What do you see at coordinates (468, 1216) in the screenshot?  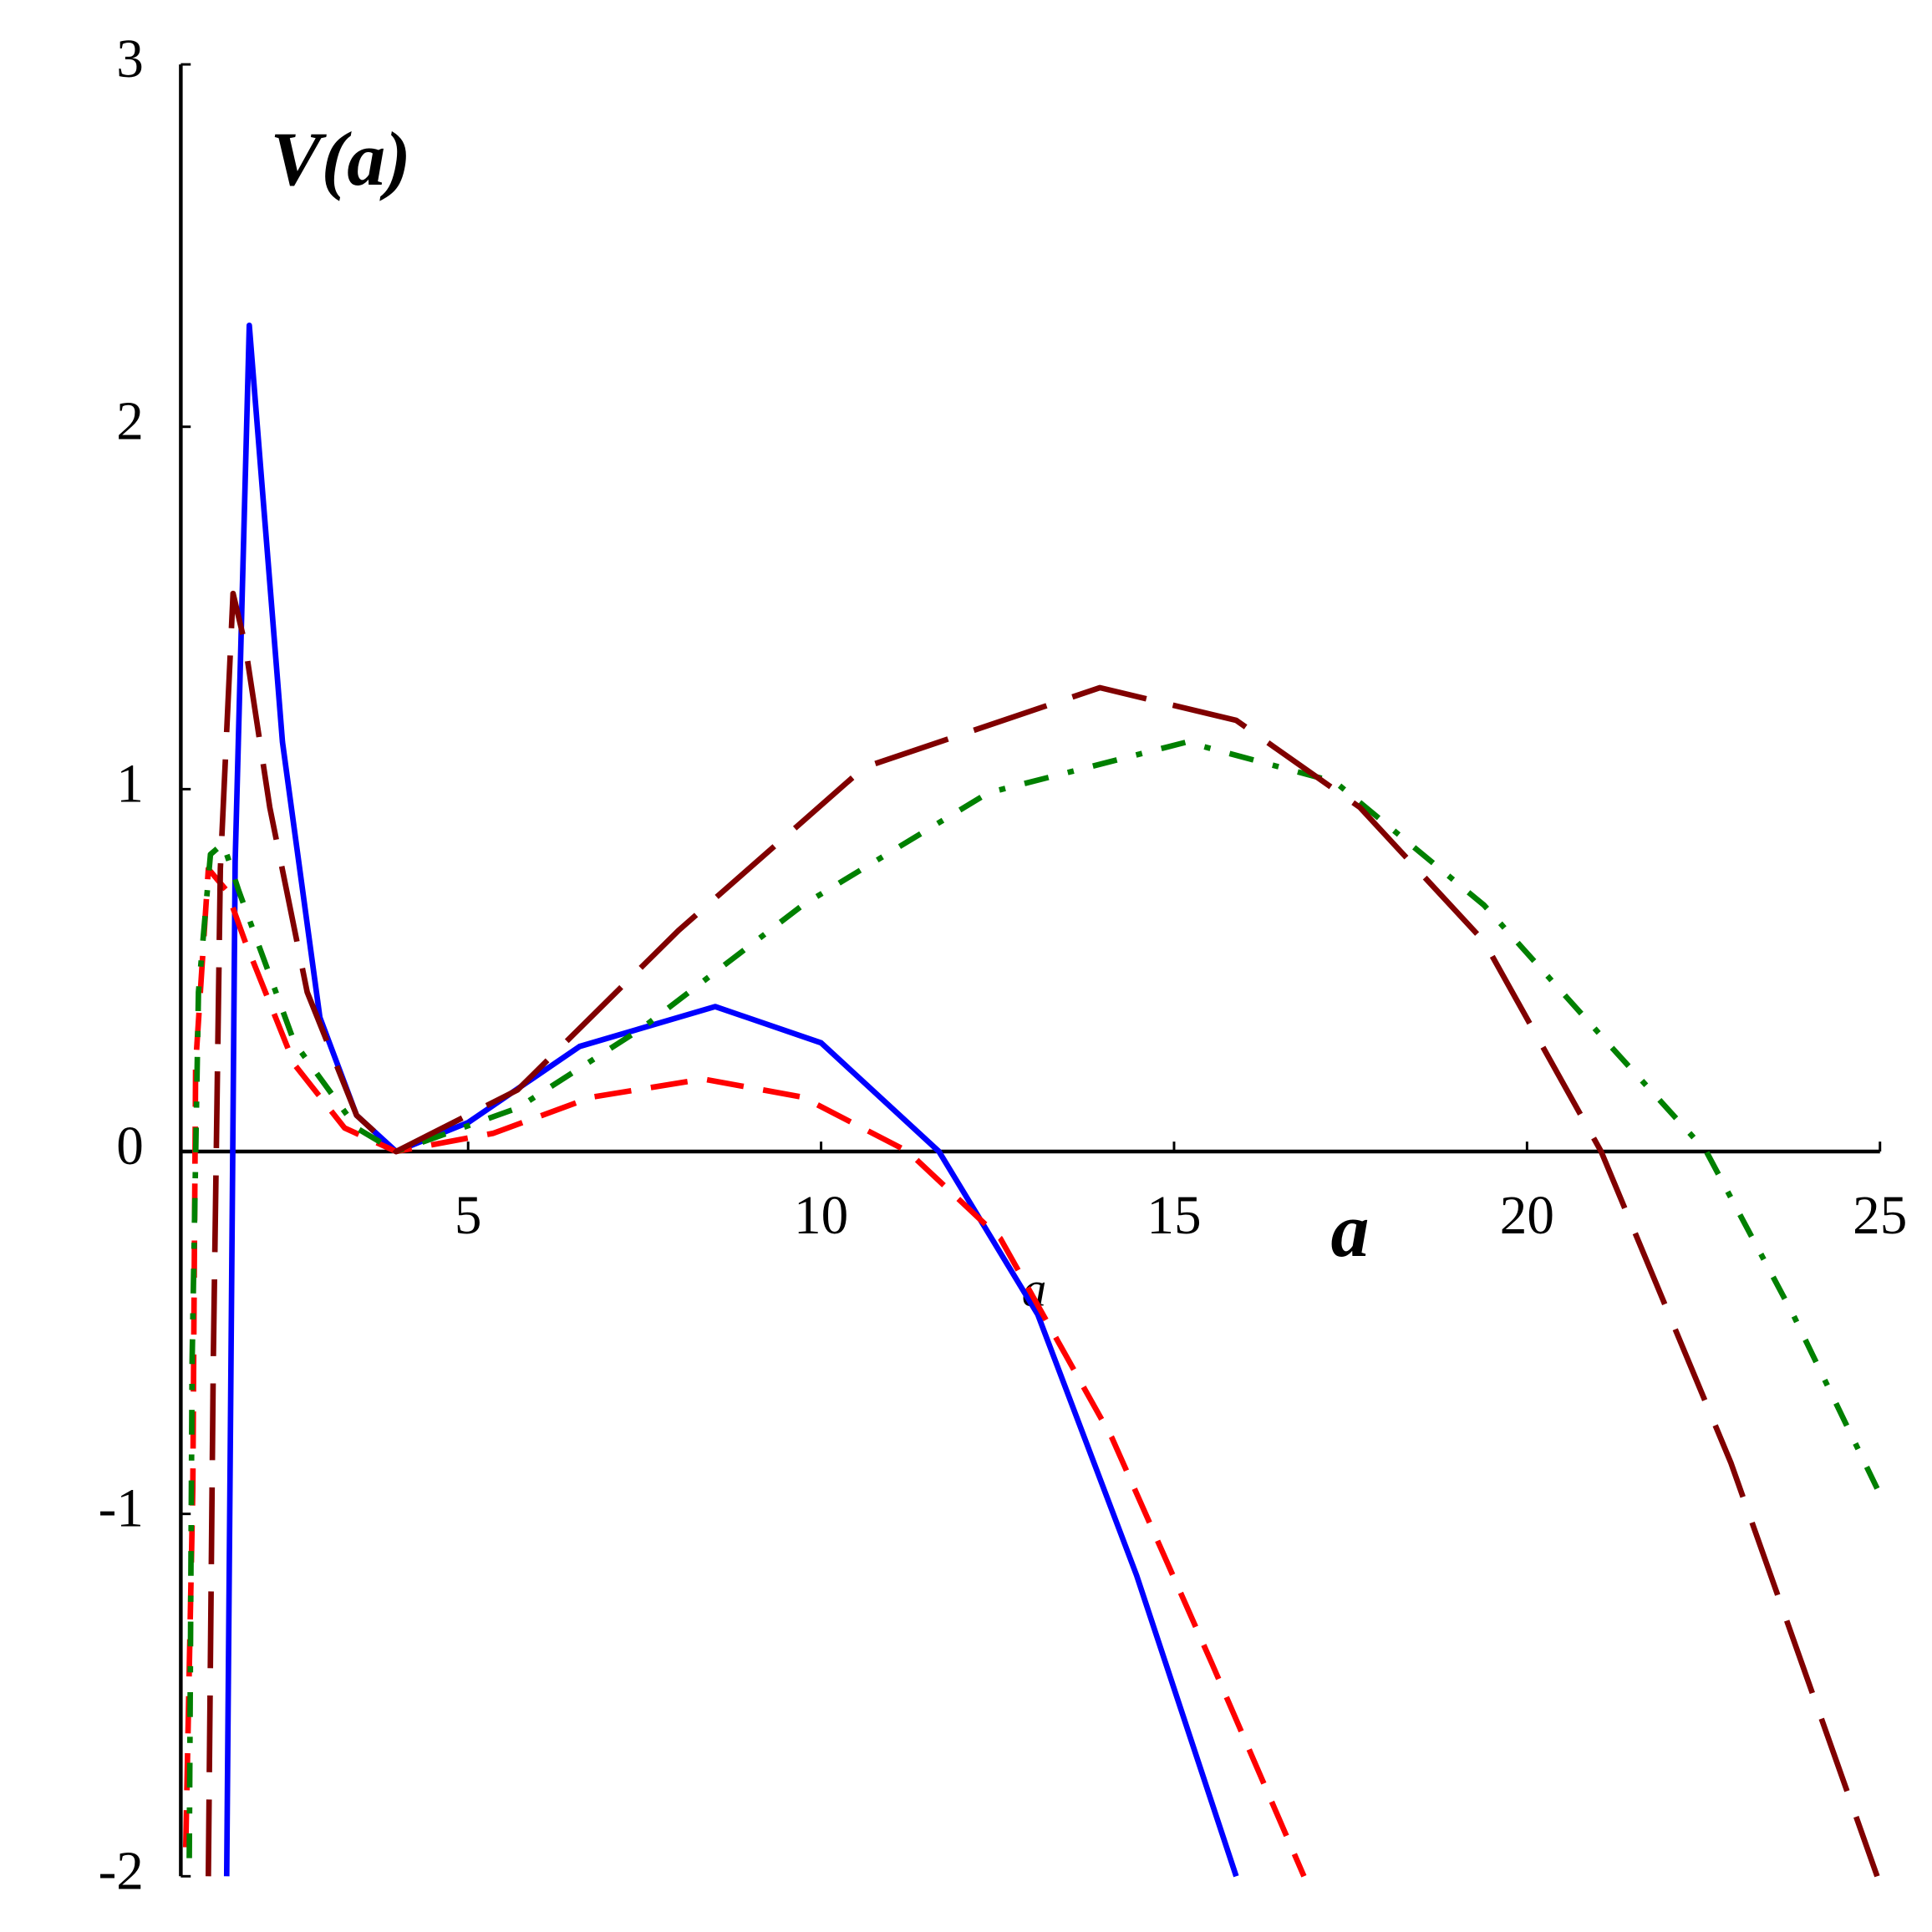 I see `x-tick-label: 5` at bounding box center [468, 1216].